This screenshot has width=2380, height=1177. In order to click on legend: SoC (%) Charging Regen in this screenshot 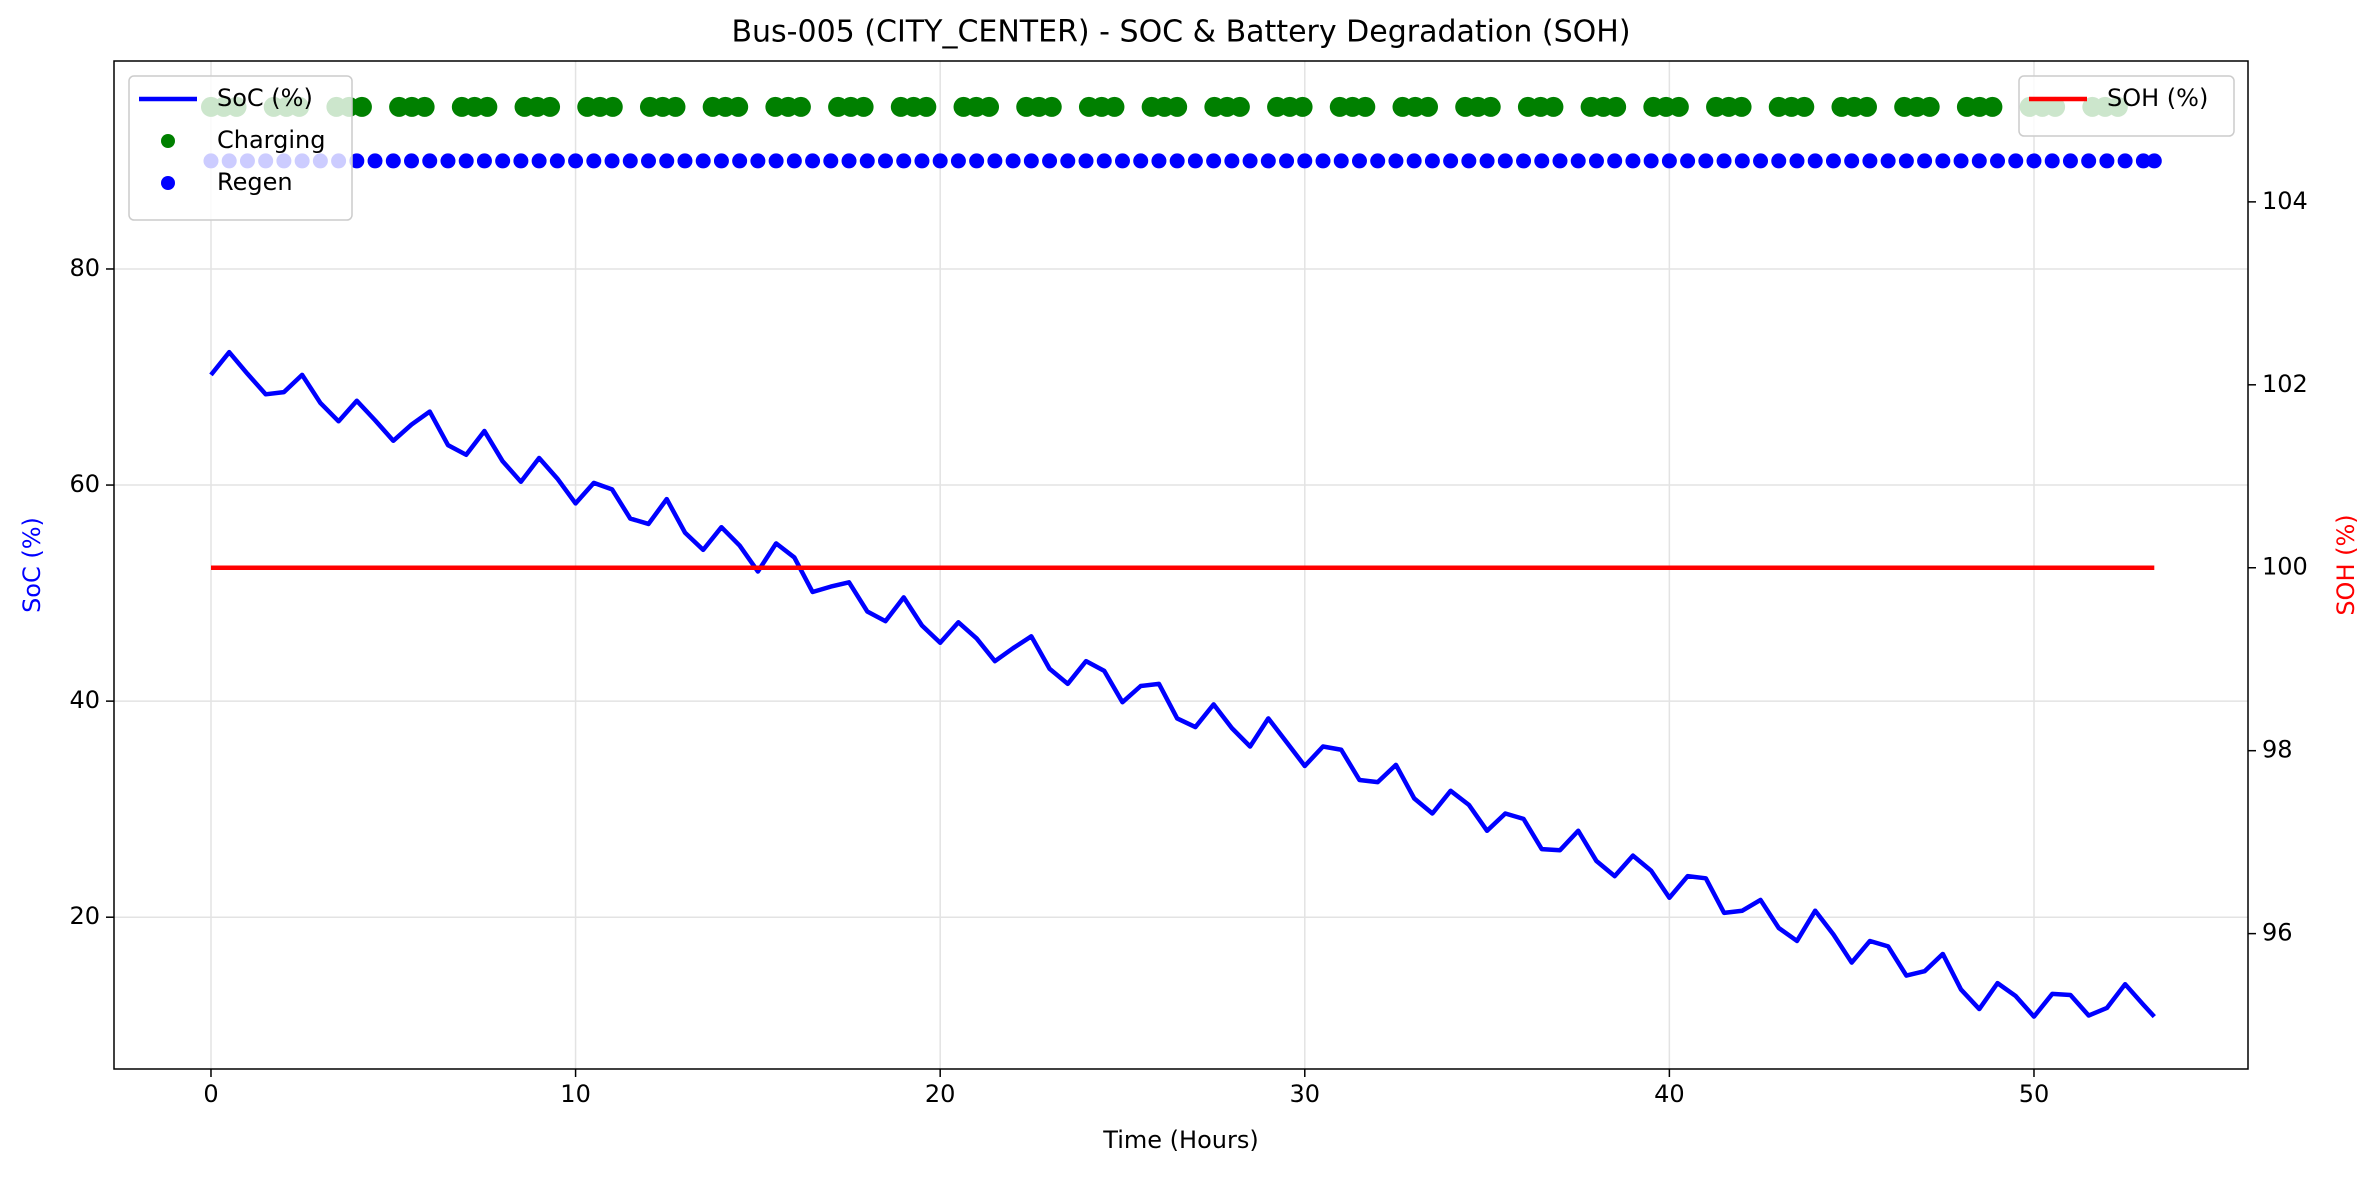, I will do `click(240, 148)`.